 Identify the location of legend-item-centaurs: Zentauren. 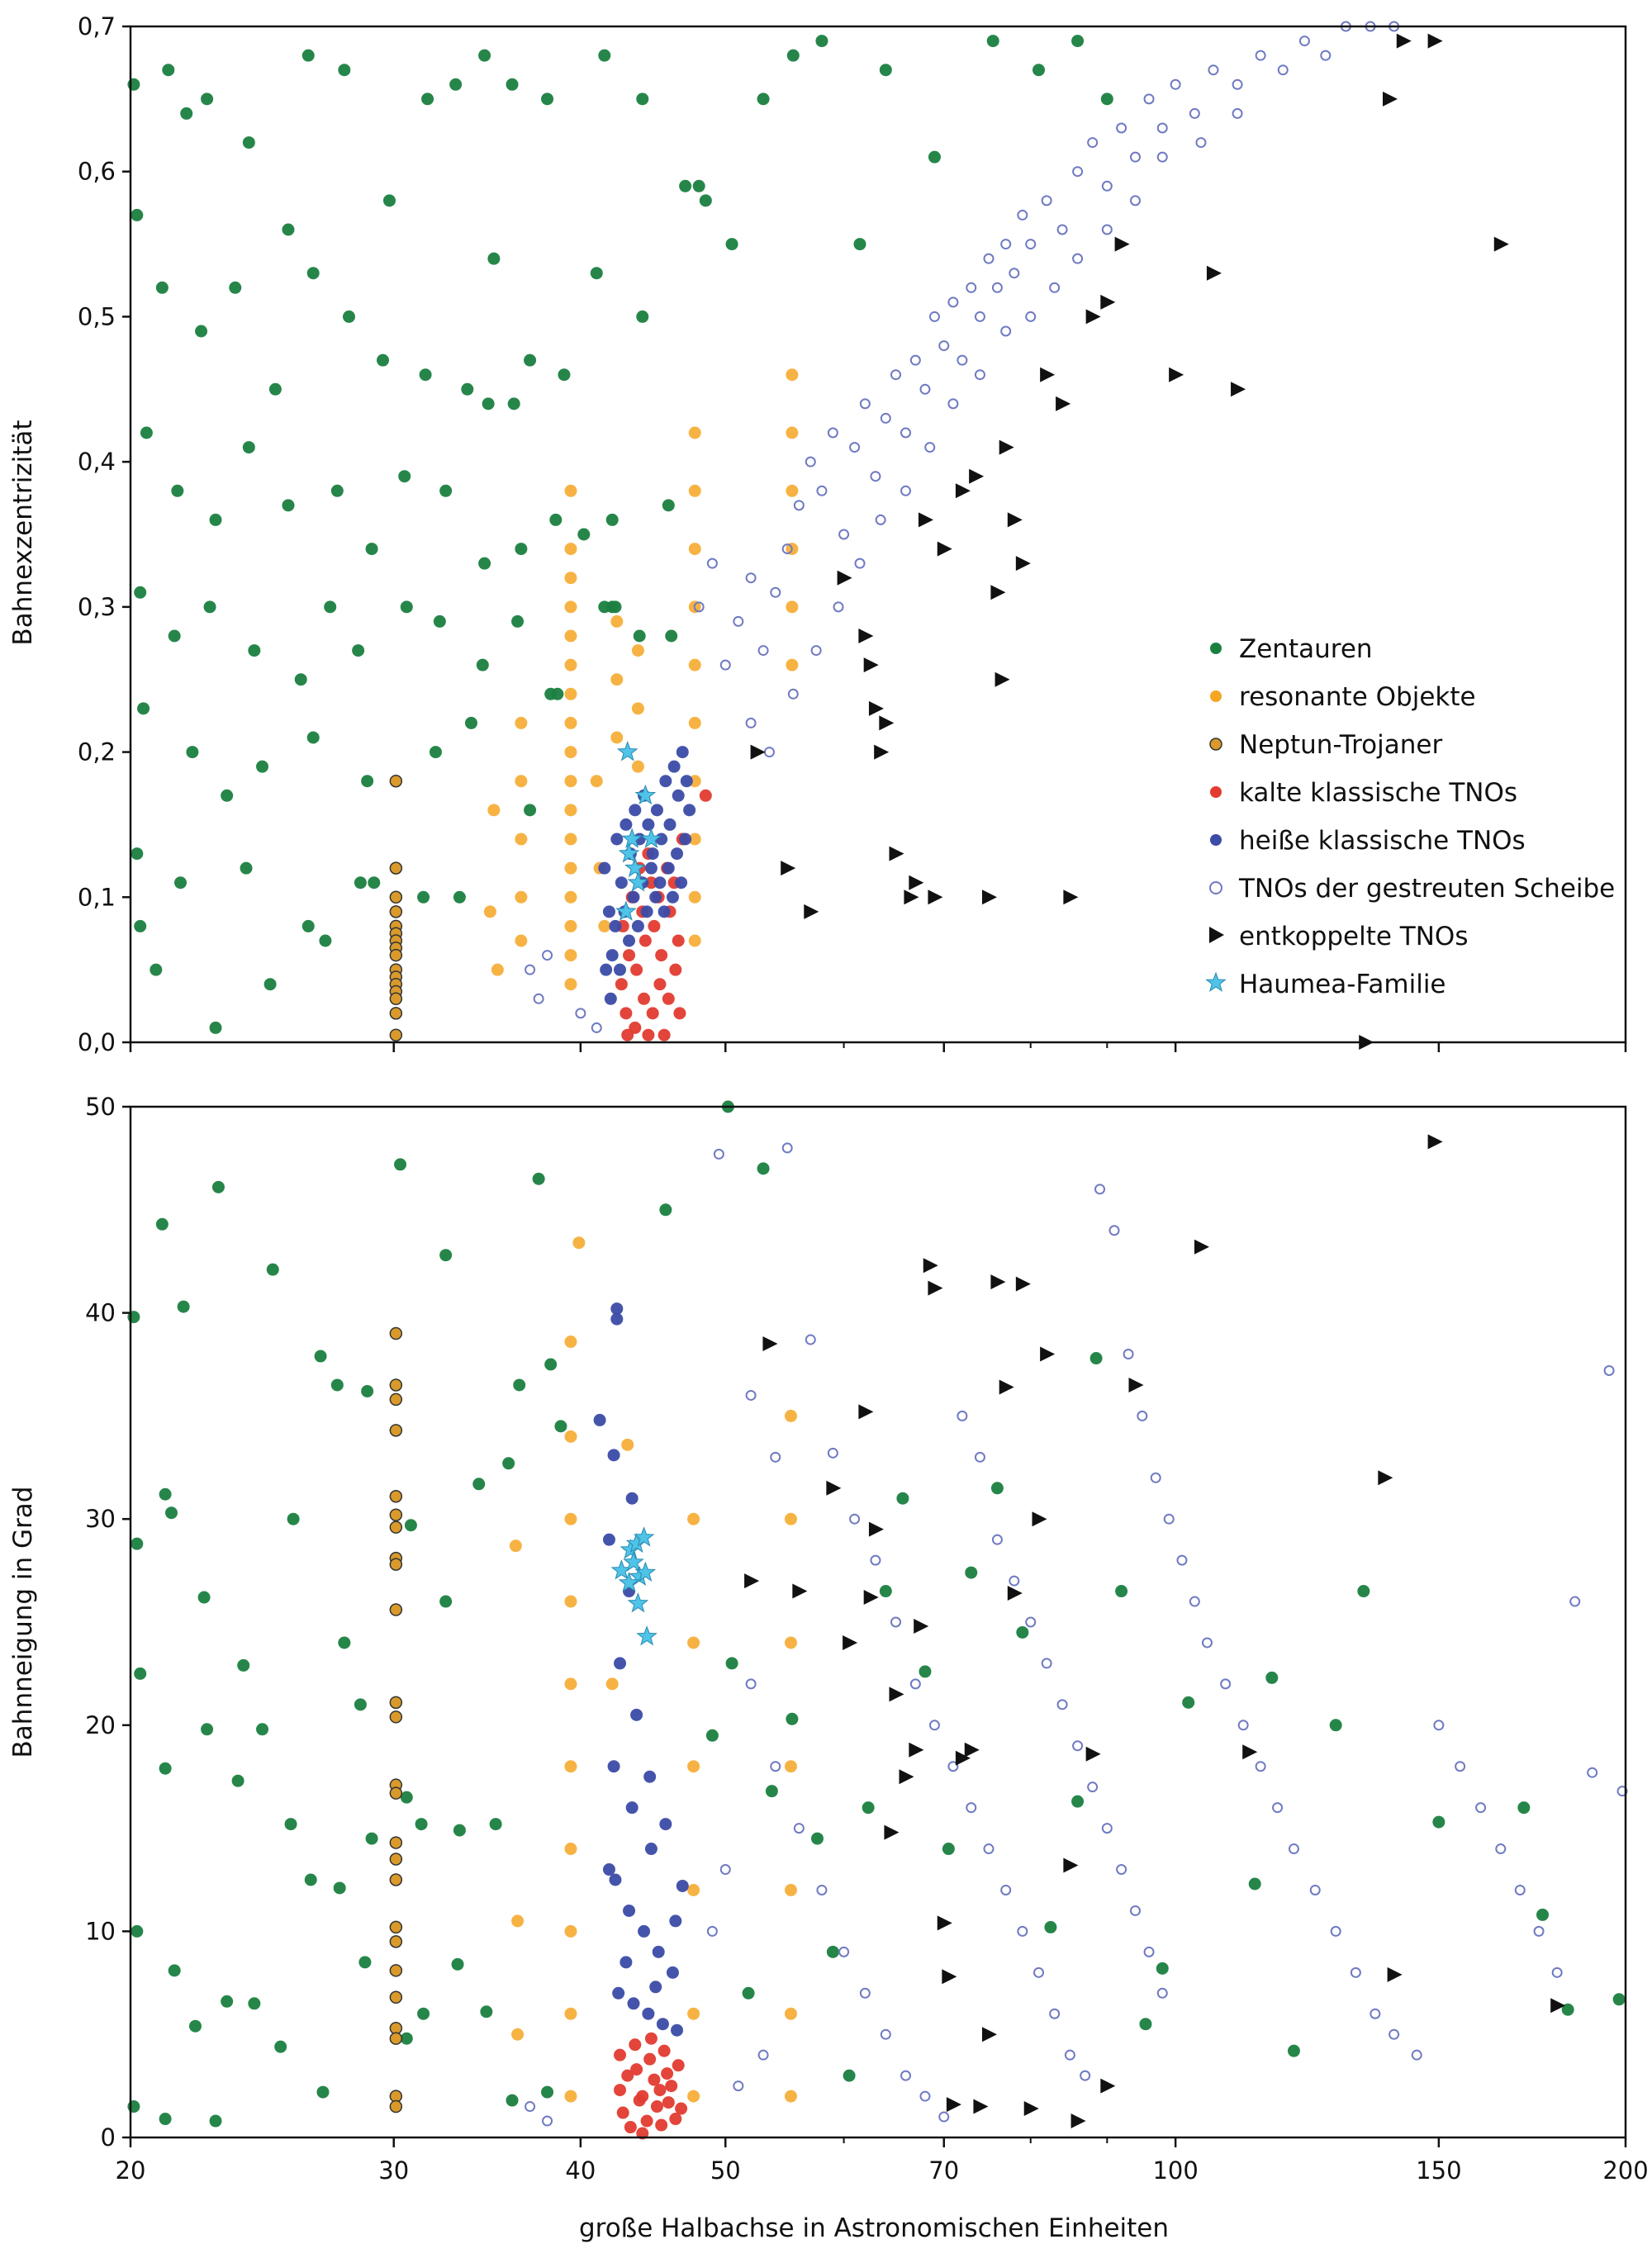
(1291, 649).